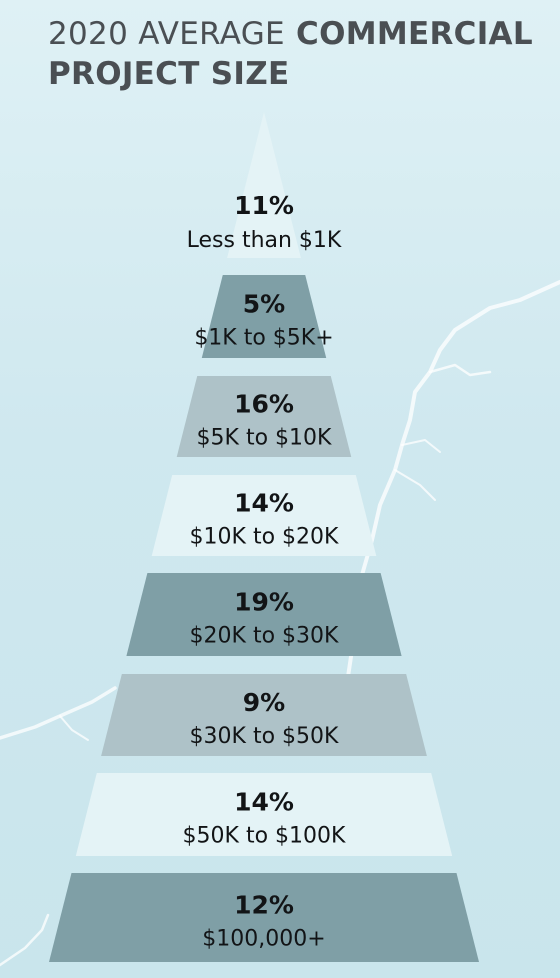  What do you see at coordinates (263, 338) in the screenshot?
I see `tier-category-label: $1K to $5K+` at bounding box center [263, 338].